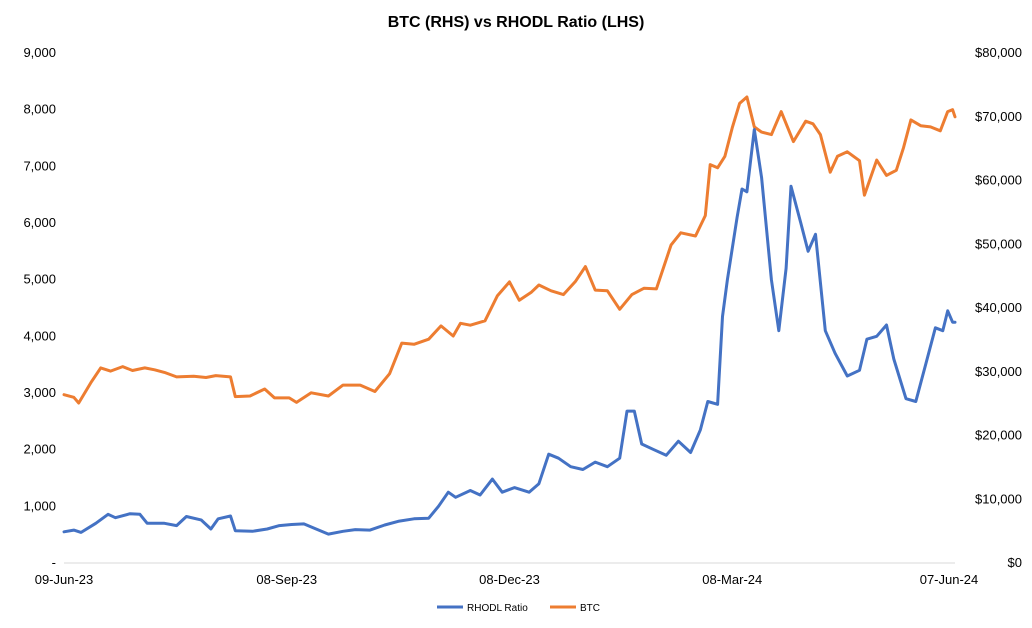 The width and height of the screenshot is (1032, 628). Describe the element at coordinates (1015, 562) in the screenshot. I see `y-right-tick-label: $0` at that location.